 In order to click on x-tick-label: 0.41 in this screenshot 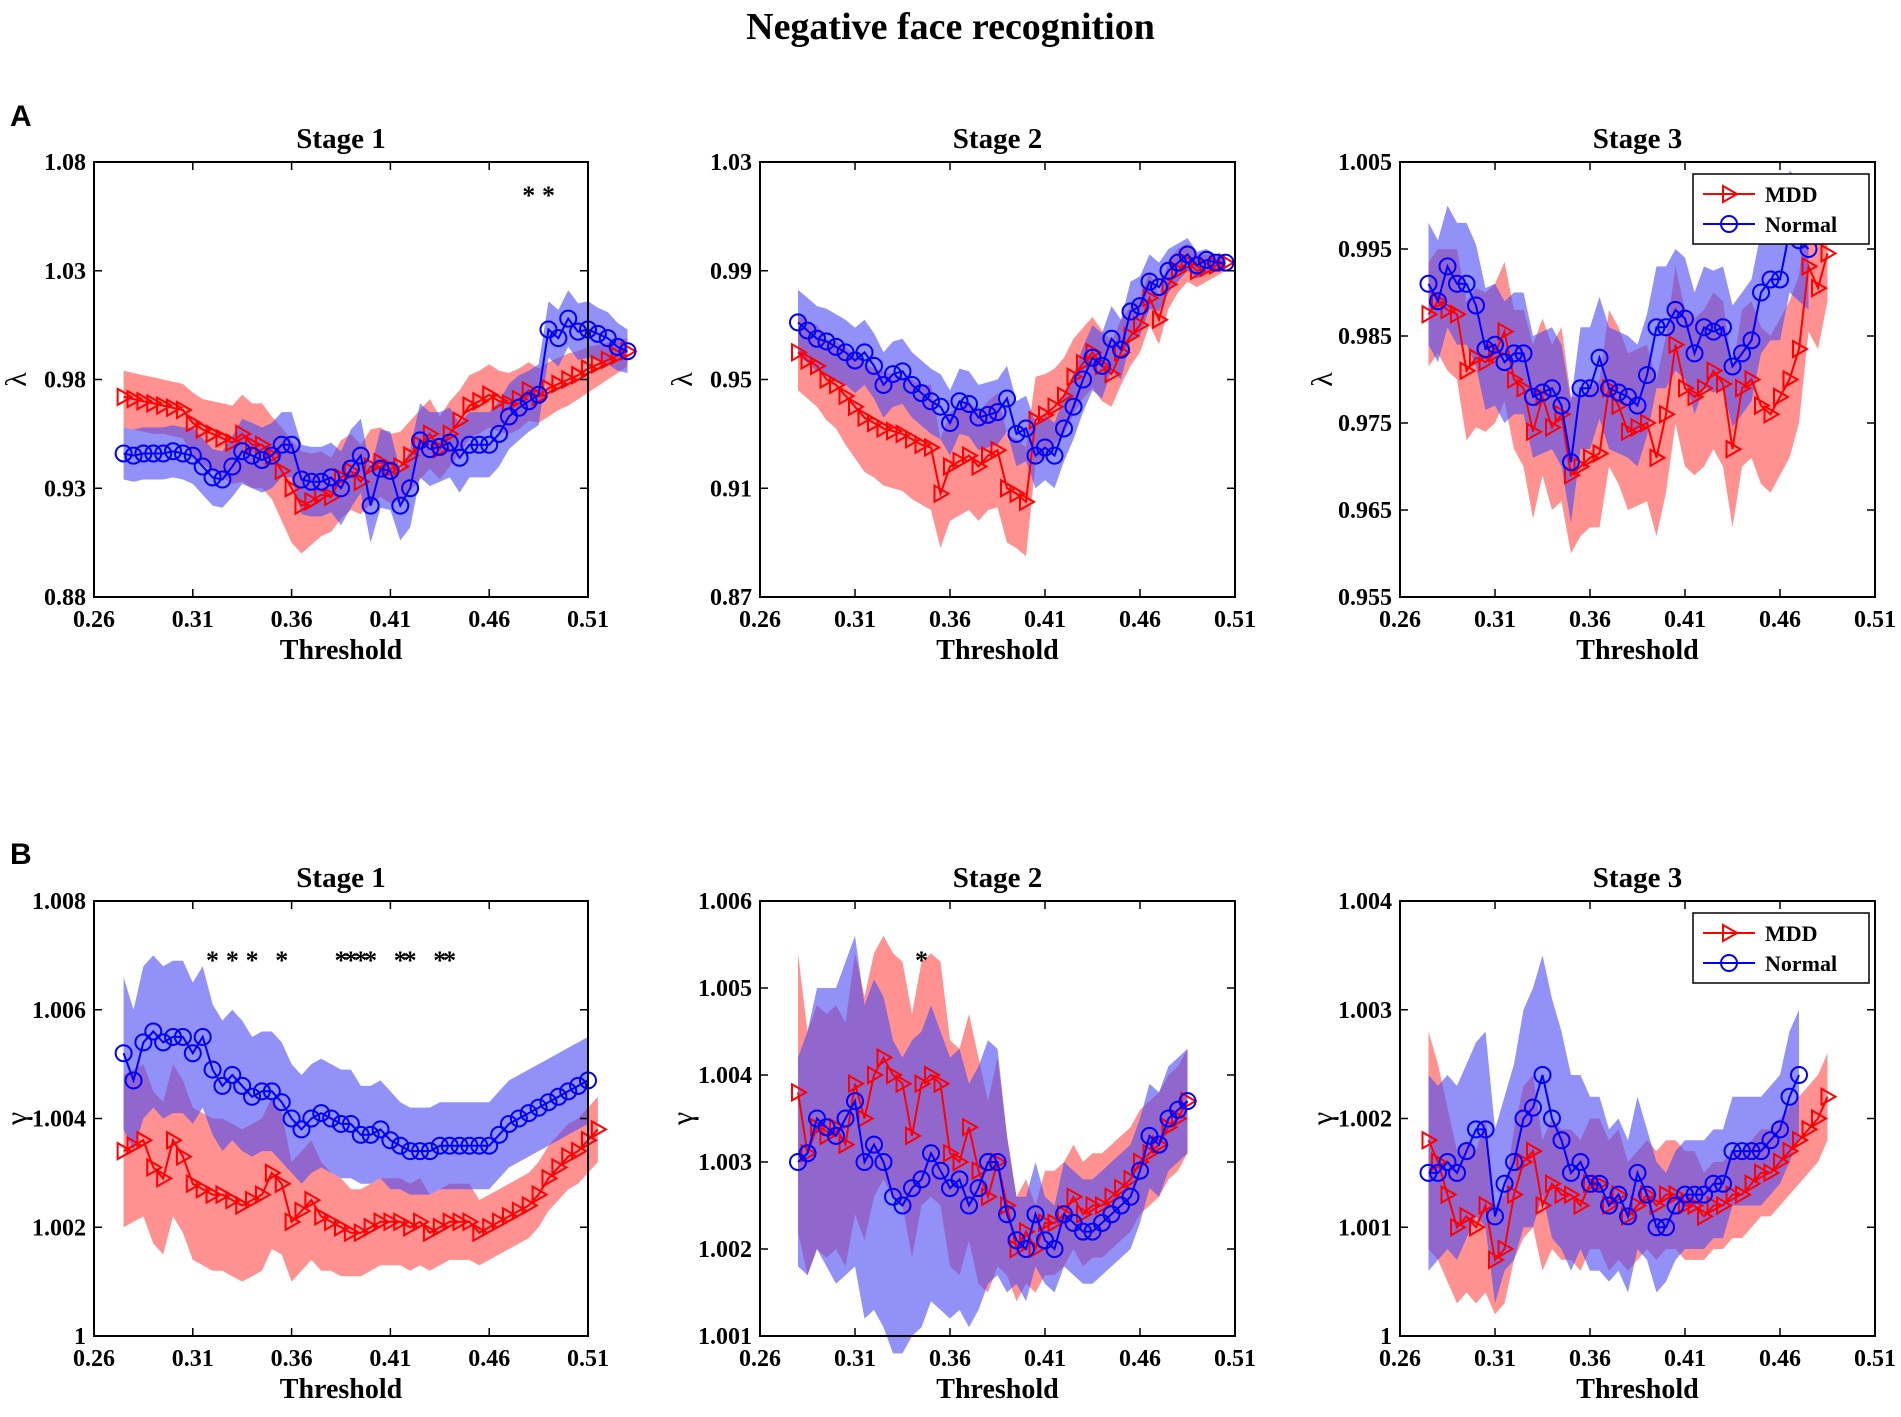, I will do `click(1045, 1359)`.